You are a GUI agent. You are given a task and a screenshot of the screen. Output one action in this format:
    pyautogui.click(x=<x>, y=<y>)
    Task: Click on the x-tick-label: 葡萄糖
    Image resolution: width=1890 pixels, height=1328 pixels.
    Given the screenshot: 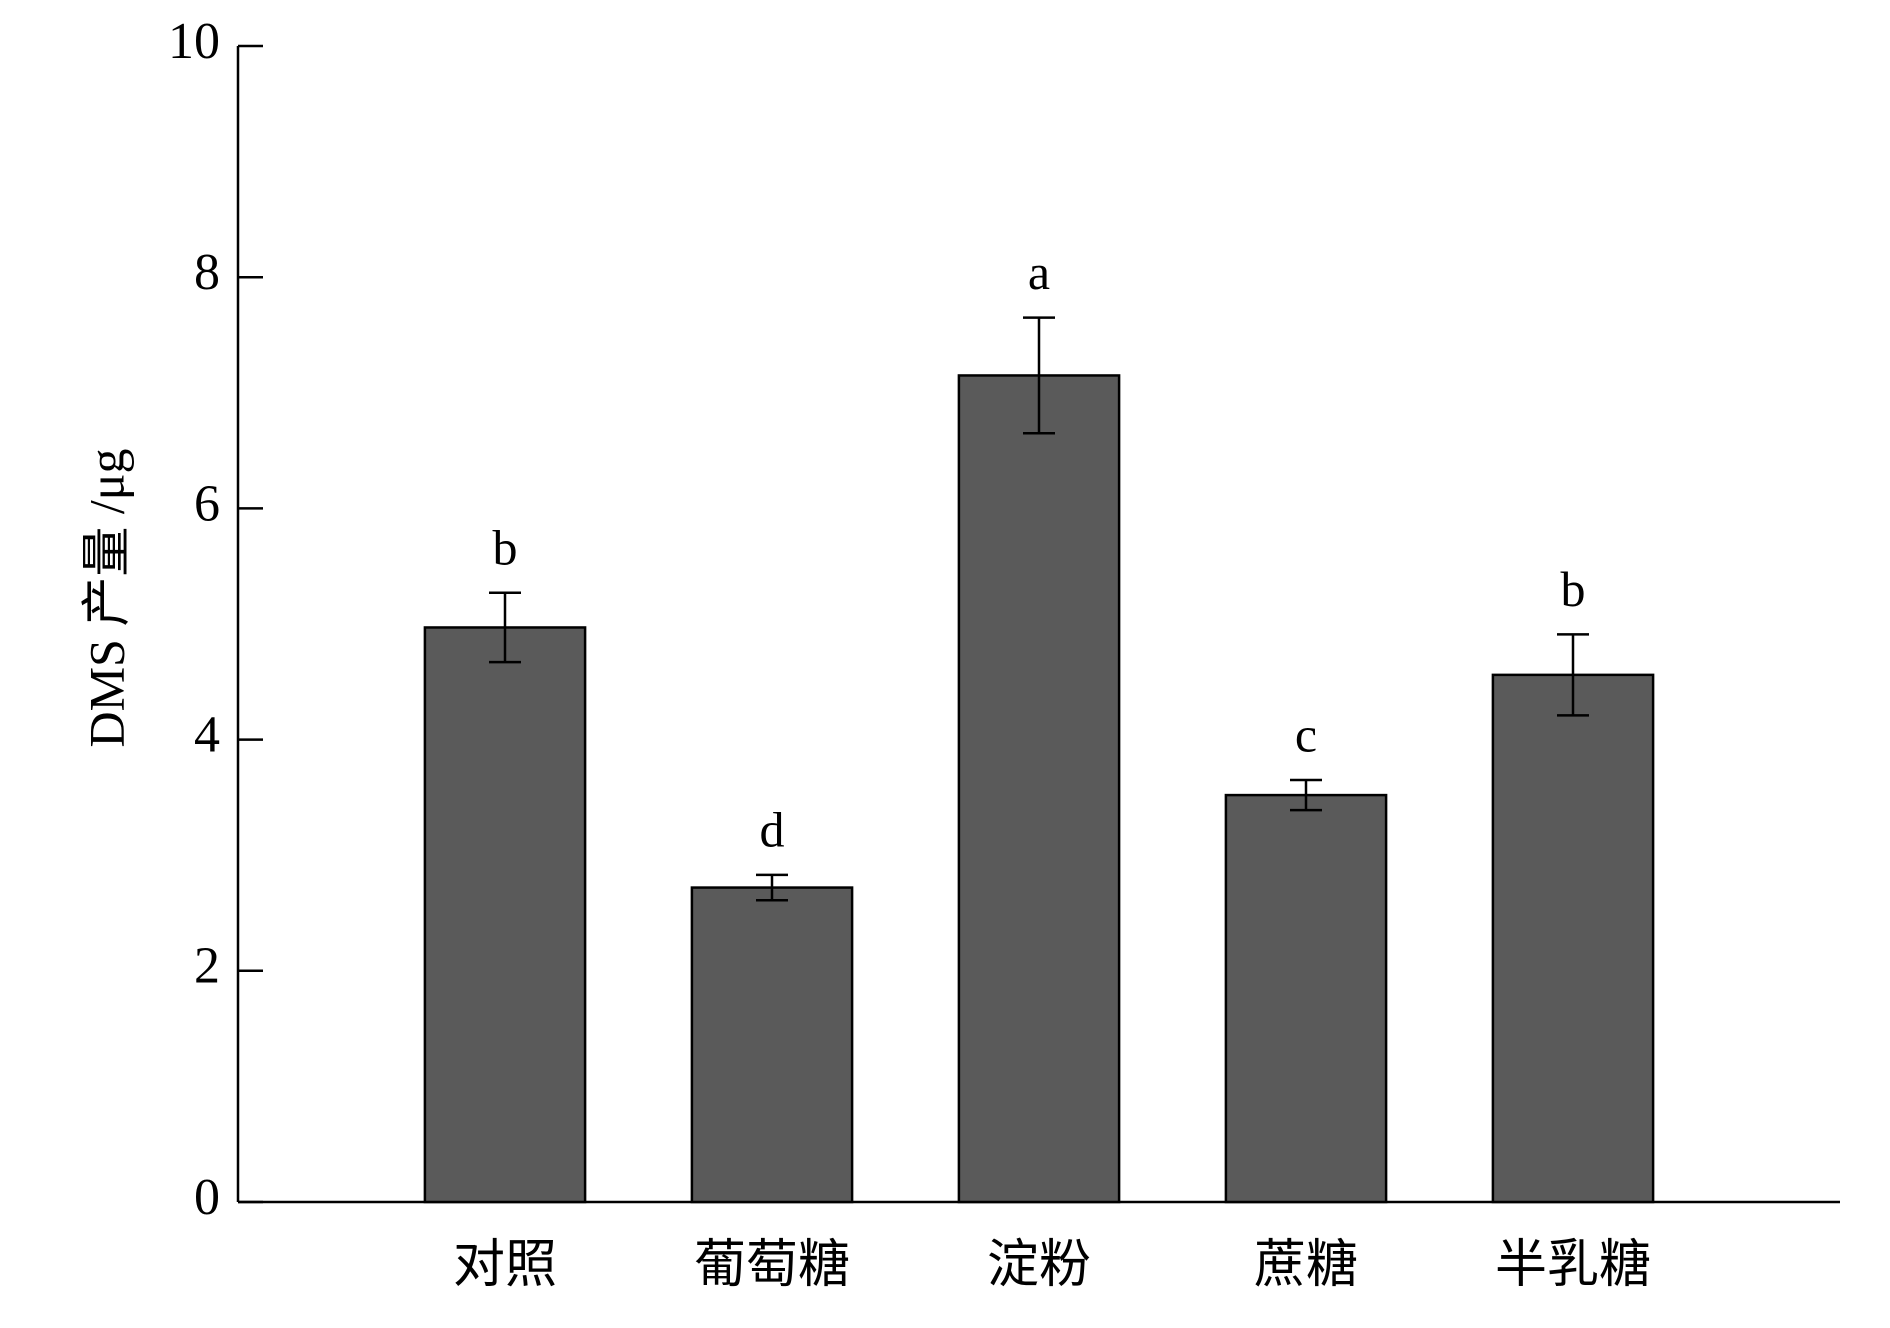 What is the action you would take?
    pyautogui.click(x=772, y=1265)
    